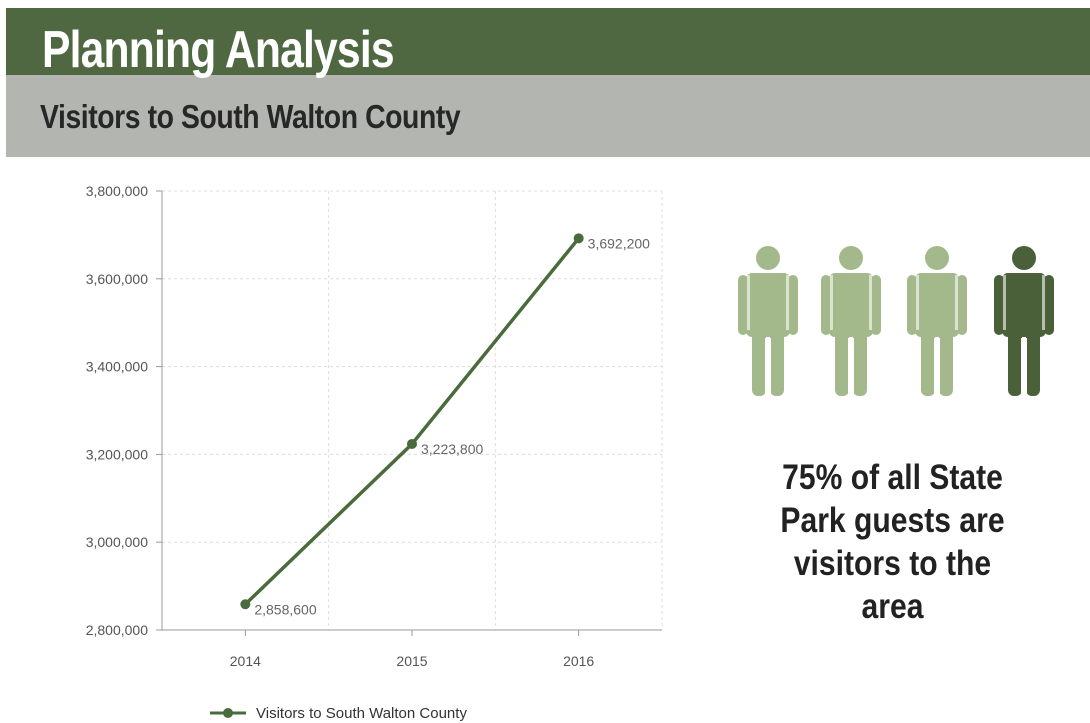 This screenshot has width=1090, height=723. I want to click on y-tick-label: 3,400,000, so click(117, 367).